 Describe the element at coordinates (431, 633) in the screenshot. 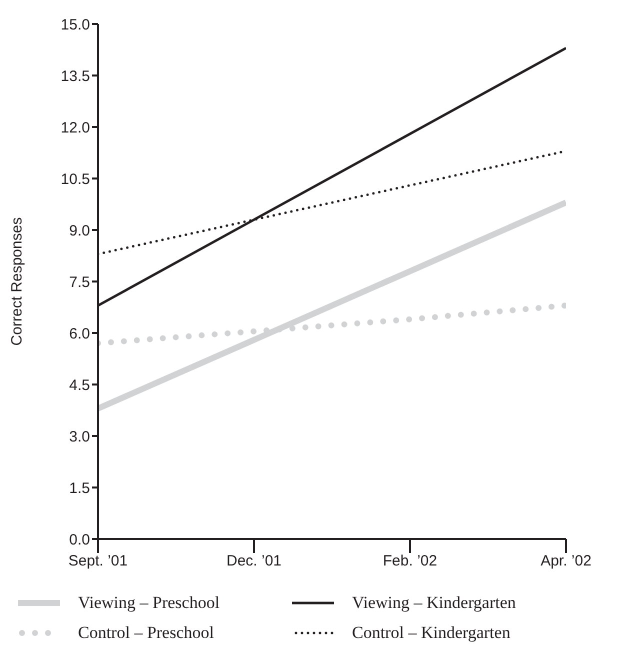

I see `legend-label: Control – Kindergarten` at that location.